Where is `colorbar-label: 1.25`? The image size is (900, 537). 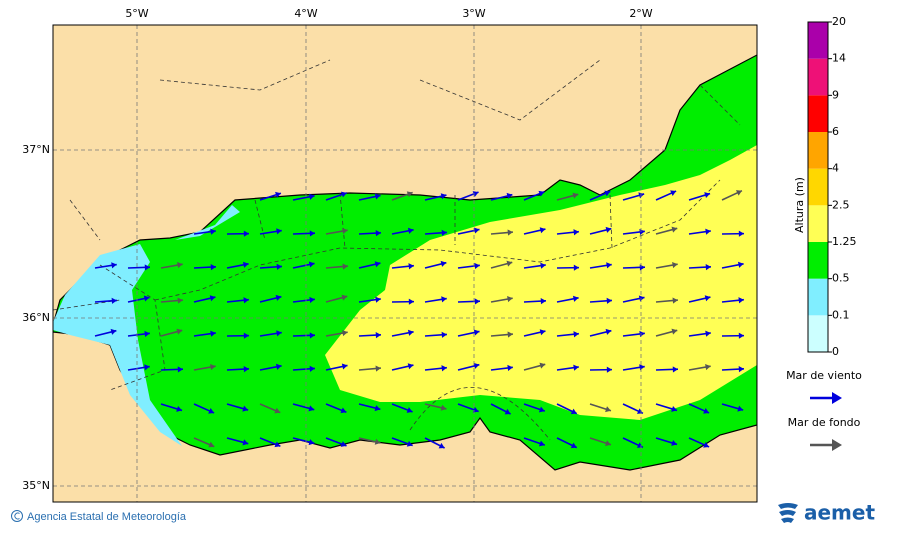 colorbar-label: 1.25 is located at coordinates (844, 241).